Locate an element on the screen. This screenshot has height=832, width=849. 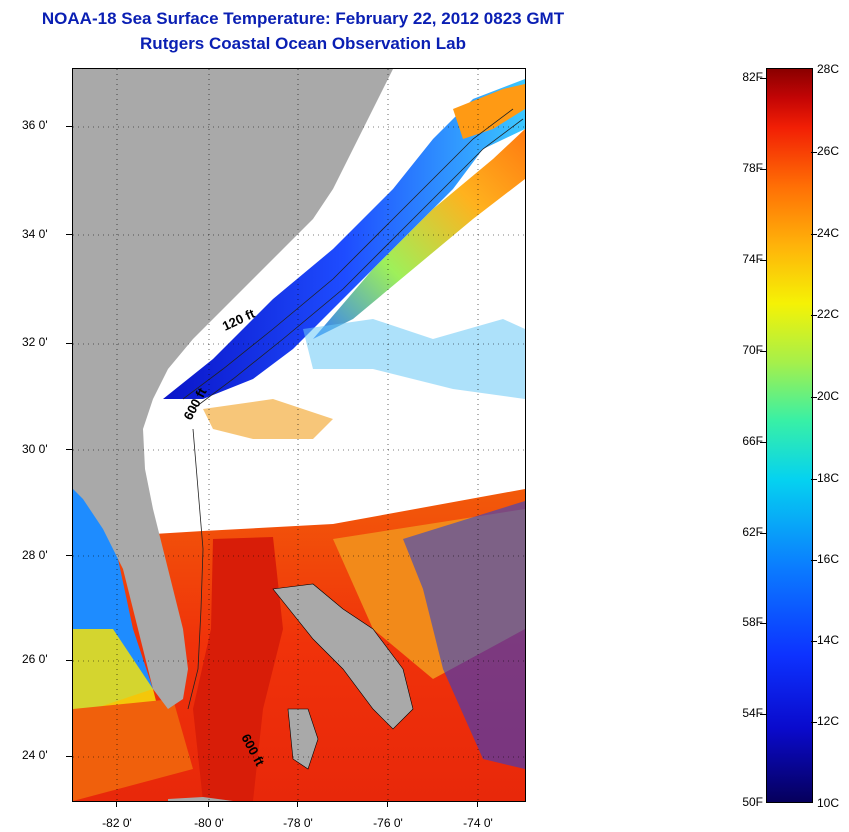
lon-label: -78 0' is located at coordinates (298, 823).